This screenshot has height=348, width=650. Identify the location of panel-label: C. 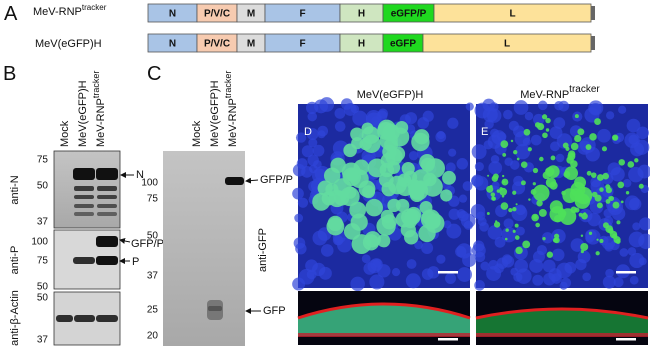
(154, 74).